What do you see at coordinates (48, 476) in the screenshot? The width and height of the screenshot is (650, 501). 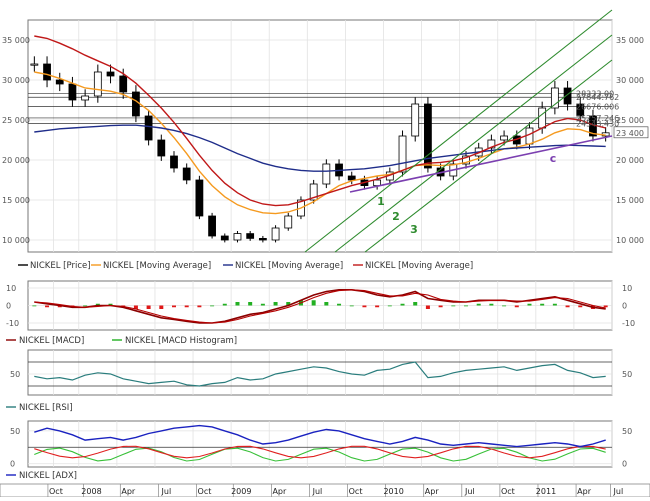 I see `legend-label: NICKEL [ADX]` at bounding box center [48, 476].